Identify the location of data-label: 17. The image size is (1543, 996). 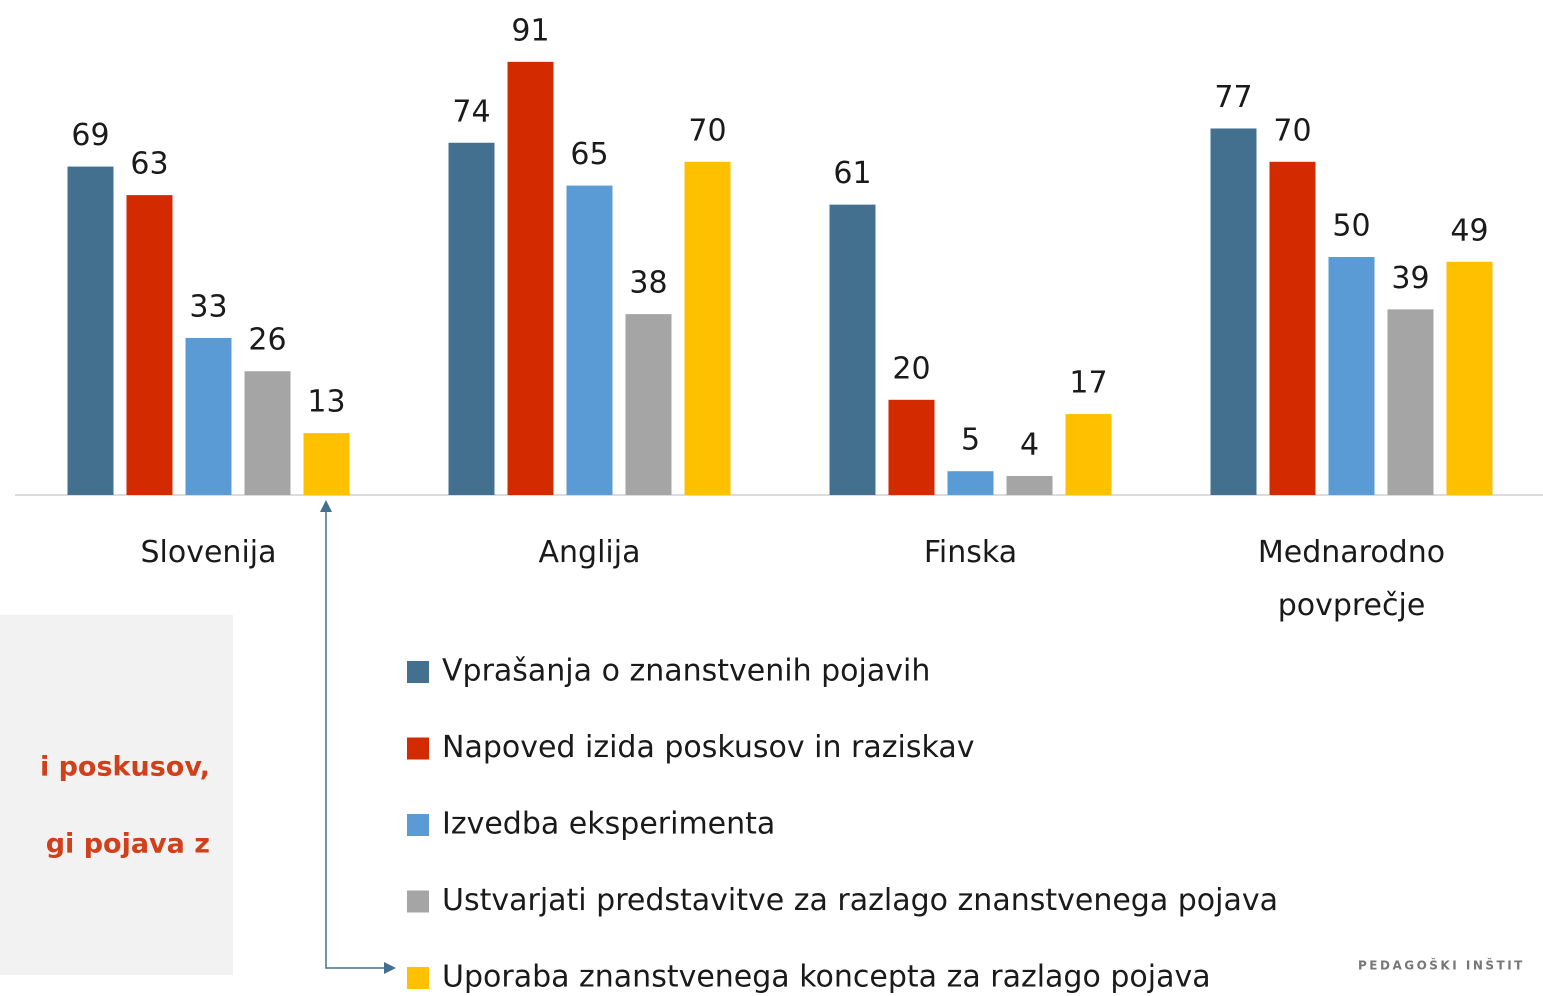
(1088, 383).